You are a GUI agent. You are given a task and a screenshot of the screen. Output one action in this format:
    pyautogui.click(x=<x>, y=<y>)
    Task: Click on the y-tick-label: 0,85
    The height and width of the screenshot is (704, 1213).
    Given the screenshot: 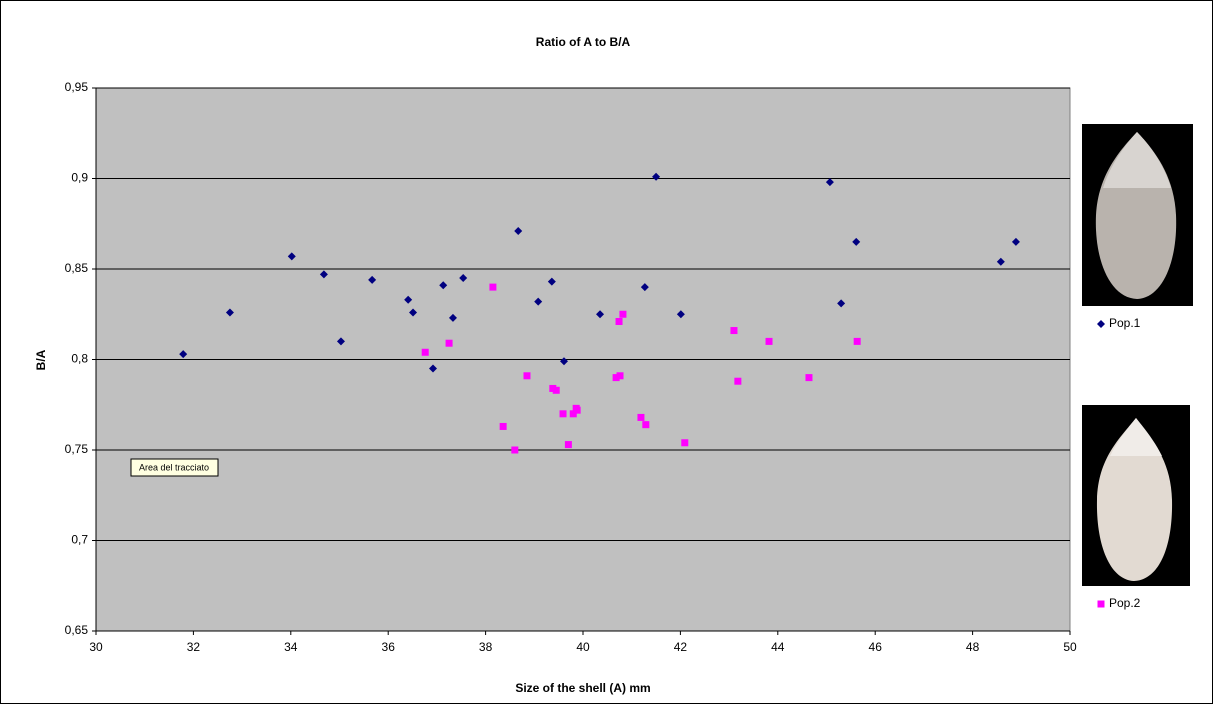 What is the action you would take?
    pyautogui.click(x=77, y=268)
    